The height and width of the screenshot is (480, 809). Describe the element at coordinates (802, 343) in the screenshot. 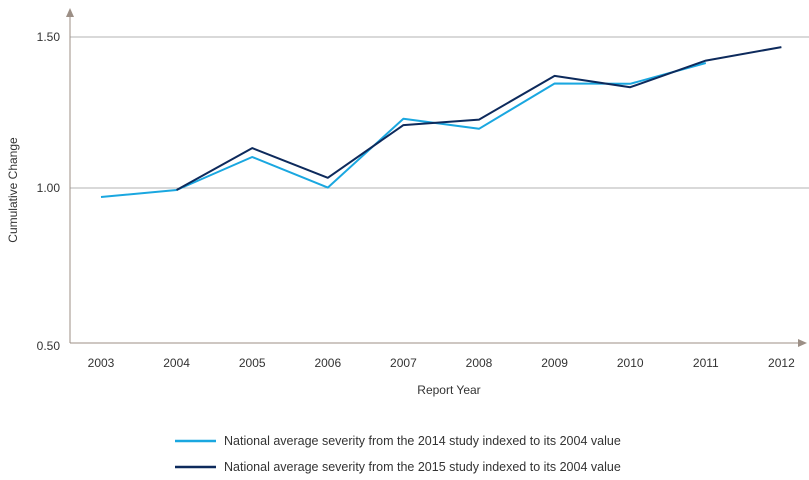

I see `x-axis-arrow-icon` at that location.